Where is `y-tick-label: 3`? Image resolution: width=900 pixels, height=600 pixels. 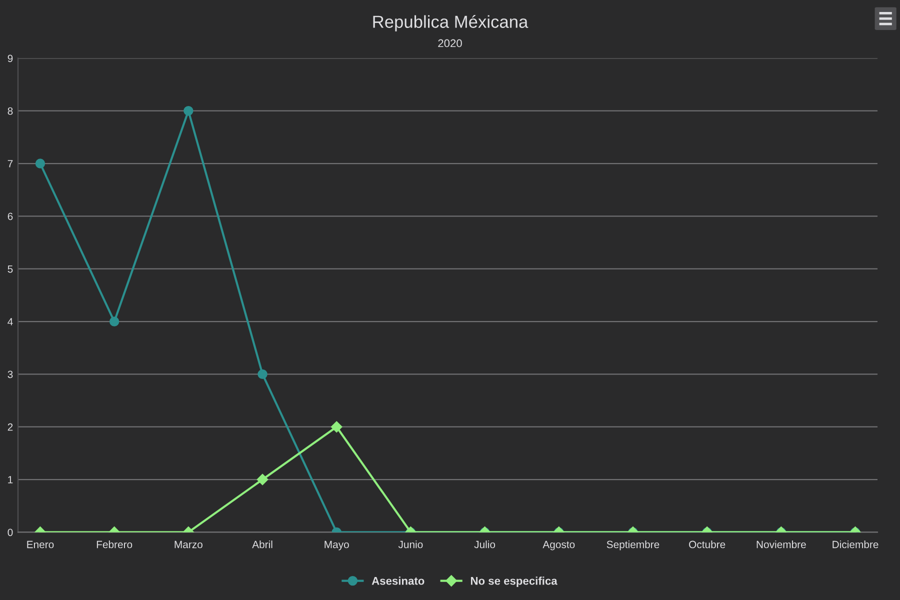 y-tick-label: 3 is located at coordinates (10, 374).